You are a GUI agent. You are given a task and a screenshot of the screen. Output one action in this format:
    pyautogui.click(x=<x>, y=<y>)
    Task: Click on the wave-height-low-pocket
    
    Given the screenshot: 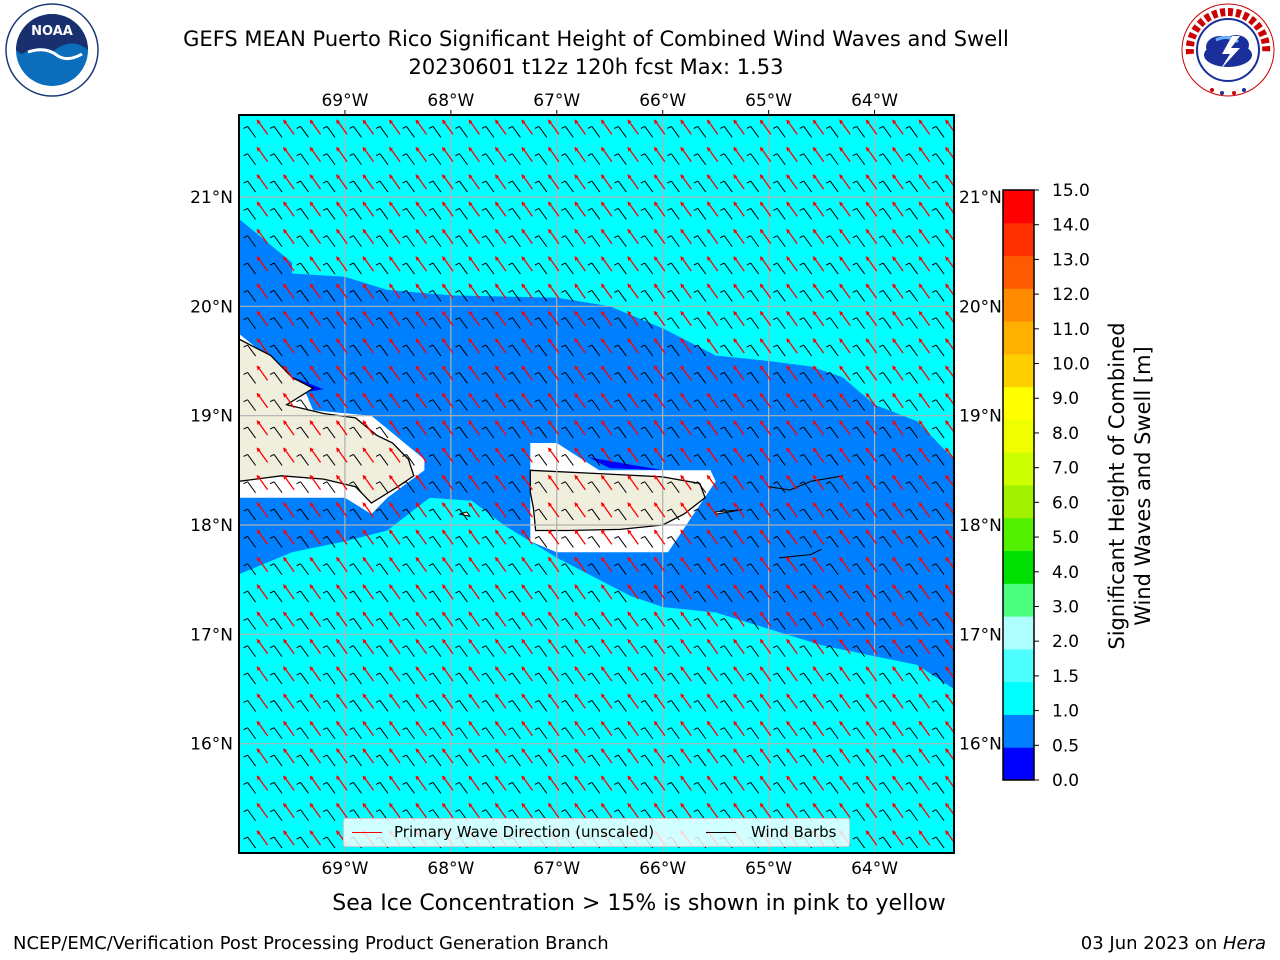 What is the action you would take?
    pyautogui.click(x=625, y=464)
    